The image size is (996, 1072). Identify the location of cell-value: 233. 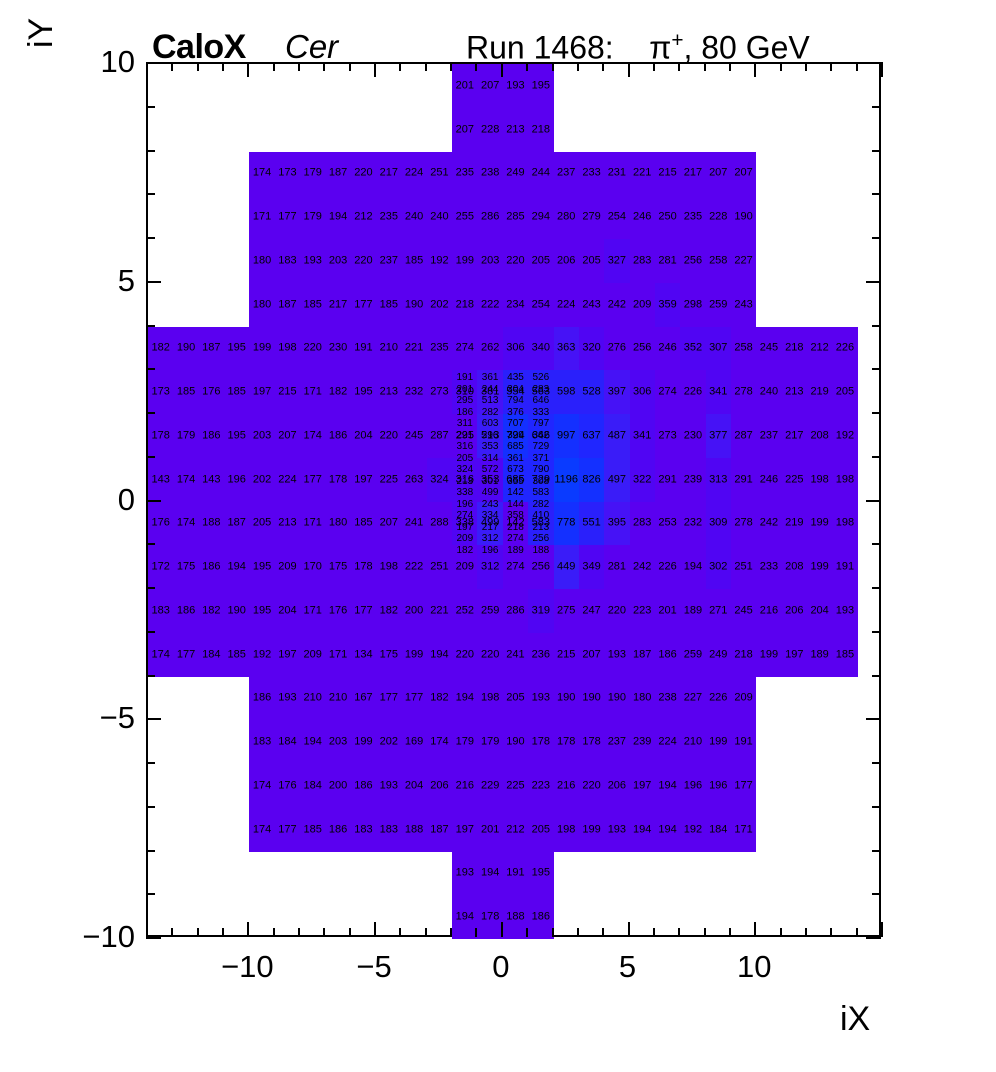
(769, 566).